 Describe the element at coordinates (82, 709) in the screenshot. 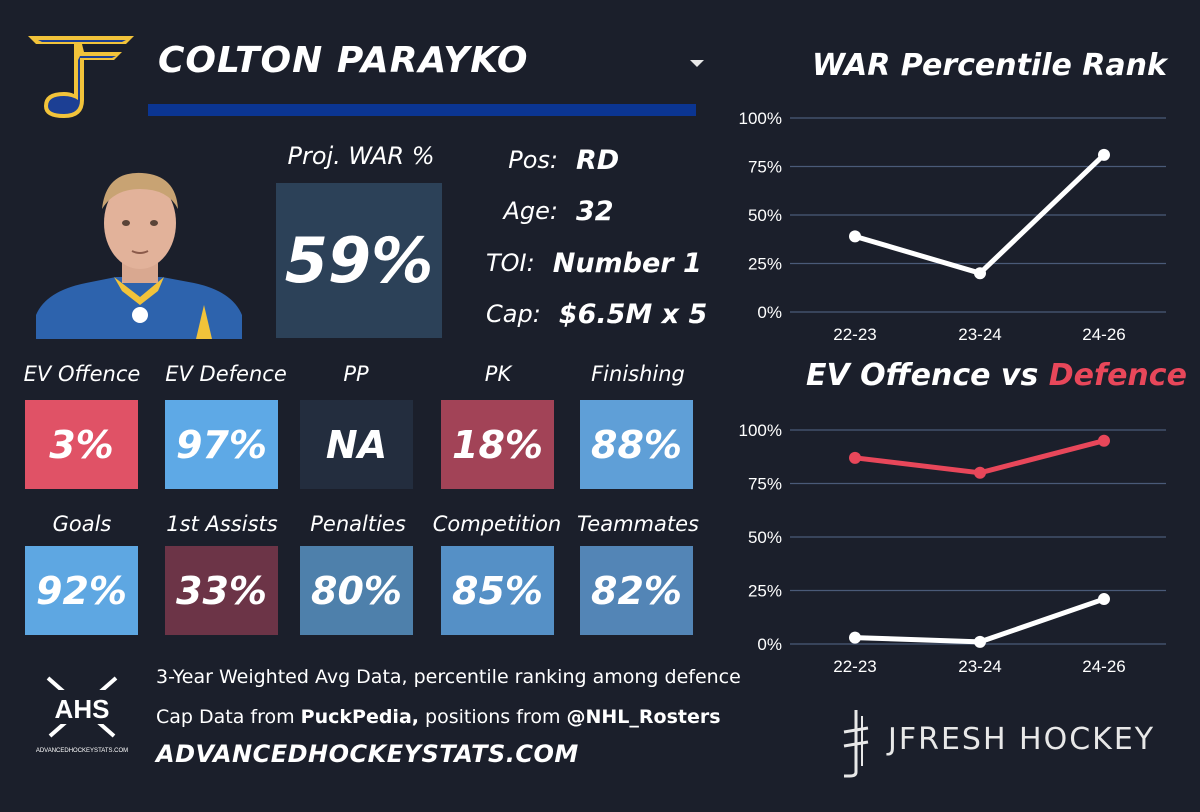

I see `ahs-logo-text: AHS` at that location.